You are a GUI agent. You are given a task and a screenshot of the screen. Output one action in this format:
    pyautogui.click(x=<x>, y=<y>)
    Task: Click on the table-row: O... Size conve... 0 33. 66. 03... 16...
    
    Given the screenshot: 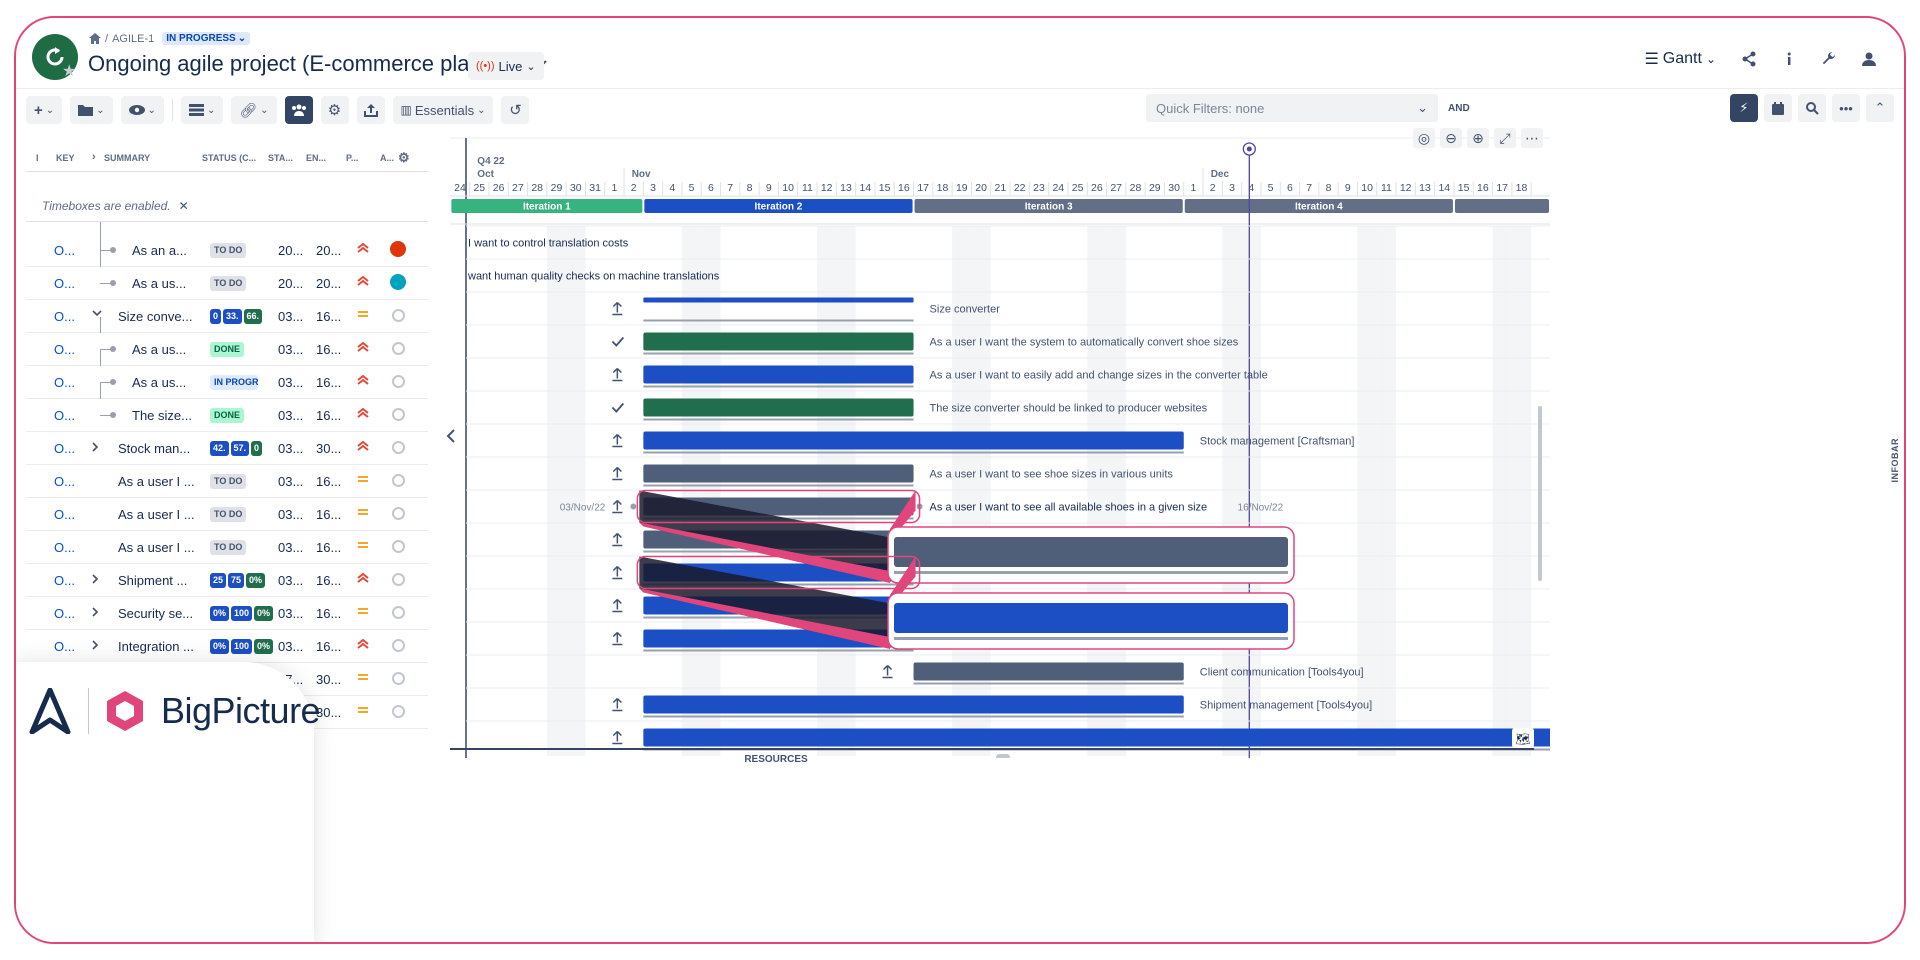 What is the action you would take?
    pyautogui.click(x=227, y=316)
    